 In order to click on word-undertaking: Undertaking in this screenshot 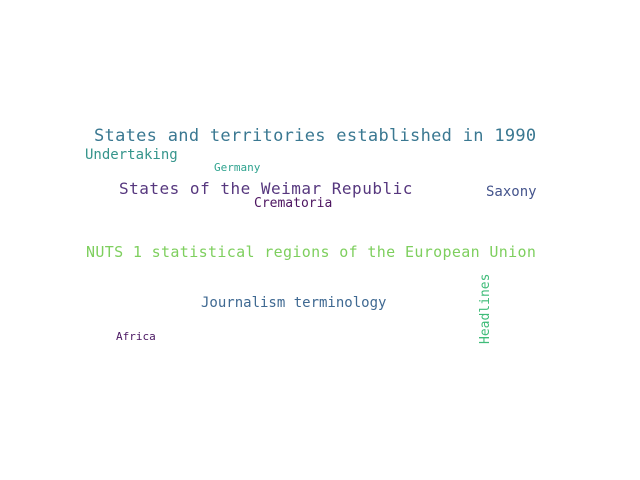, I will do `click(131, 155)`.